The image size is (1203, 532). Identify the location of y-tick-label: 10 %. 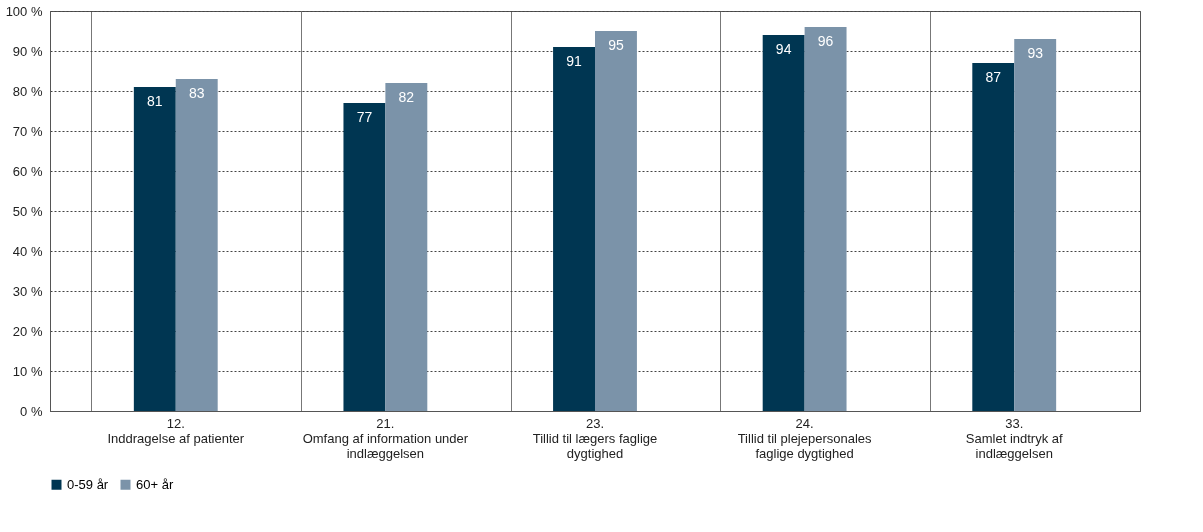
(27, 371).